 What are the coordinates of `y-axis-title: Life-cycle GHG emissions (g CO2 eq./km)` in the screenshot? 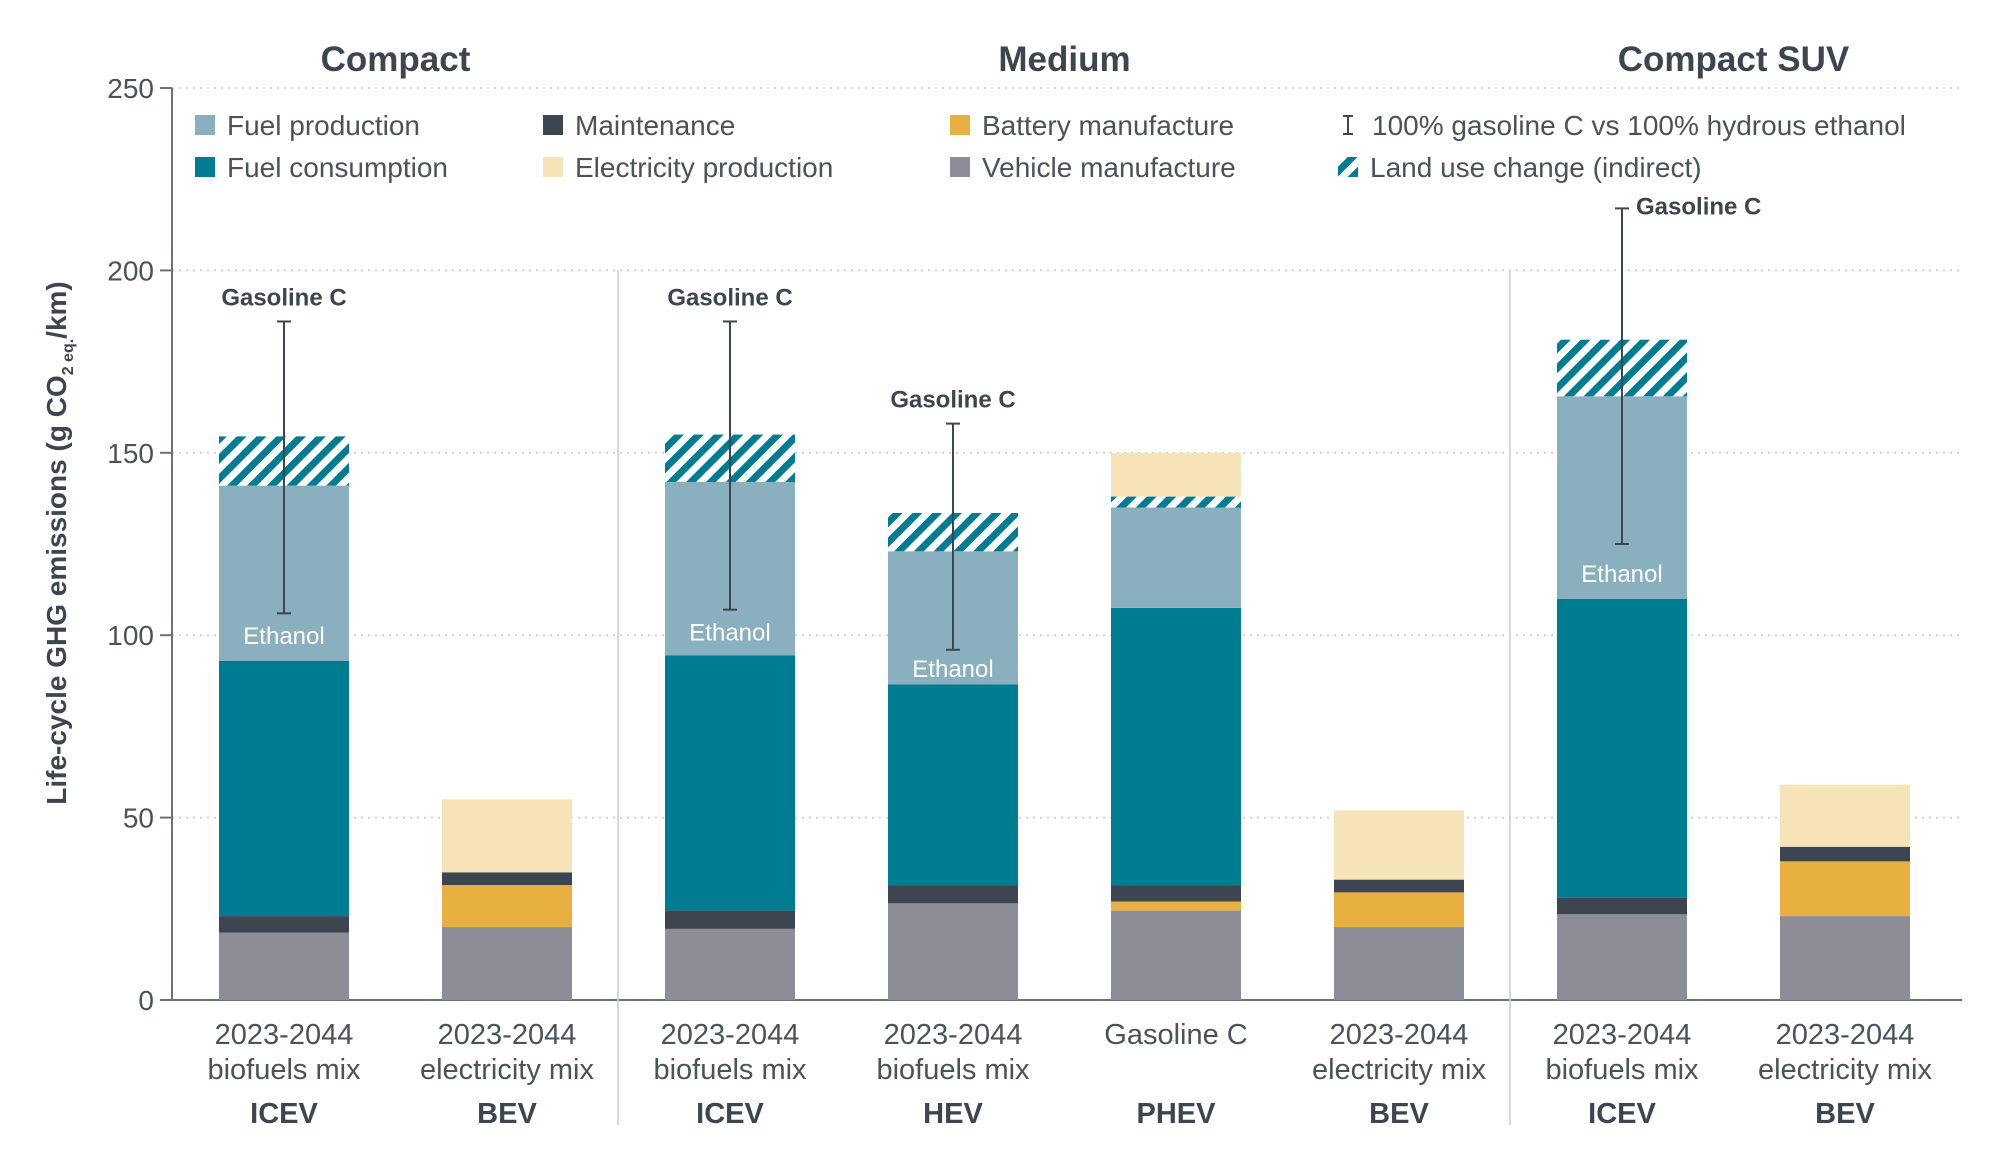 It's located at (59, 543).